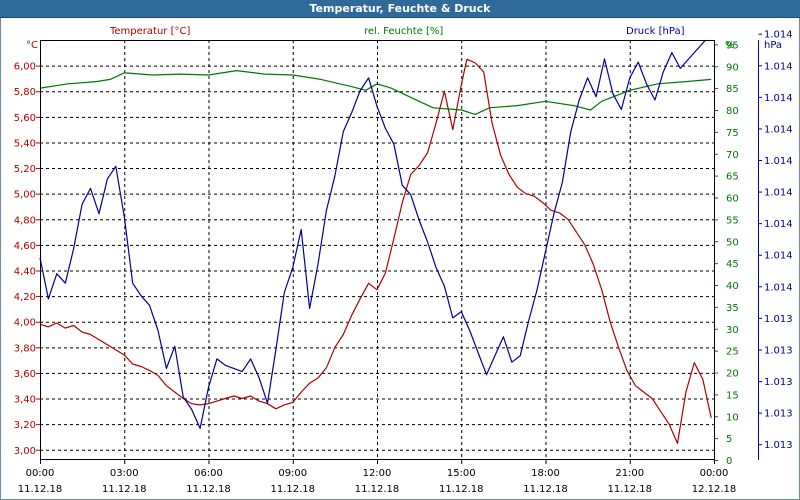 Image resolution: width=800 pixels, height=500 pixels. I want to click on y-tick-humidity: 35, so click(732, 308).